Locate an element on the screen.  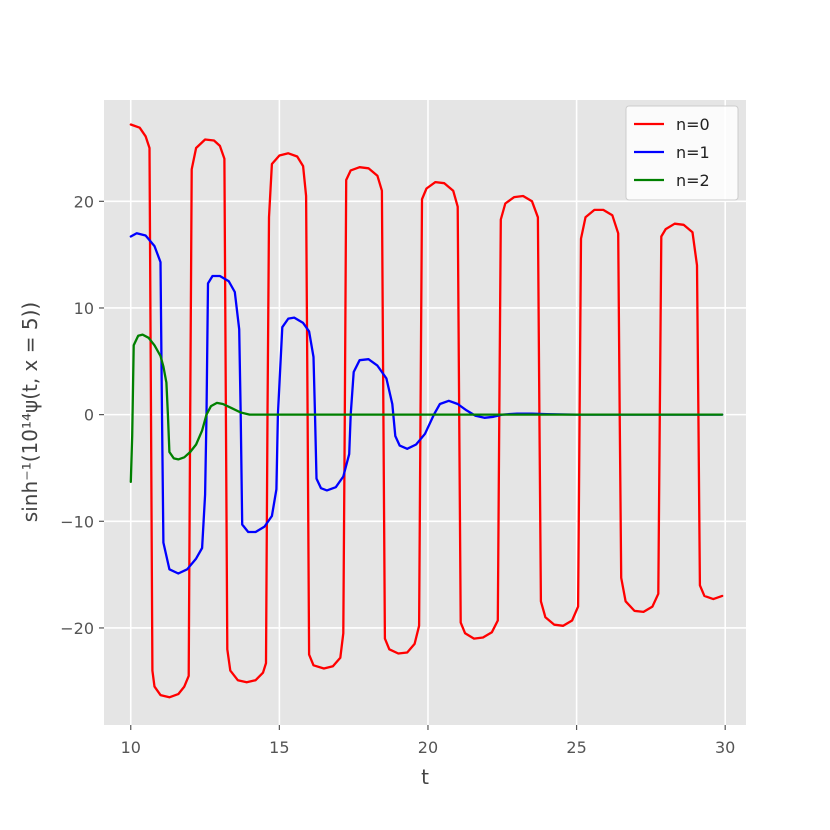
y-tick-label: 0 is located at coordinates (89, 415).